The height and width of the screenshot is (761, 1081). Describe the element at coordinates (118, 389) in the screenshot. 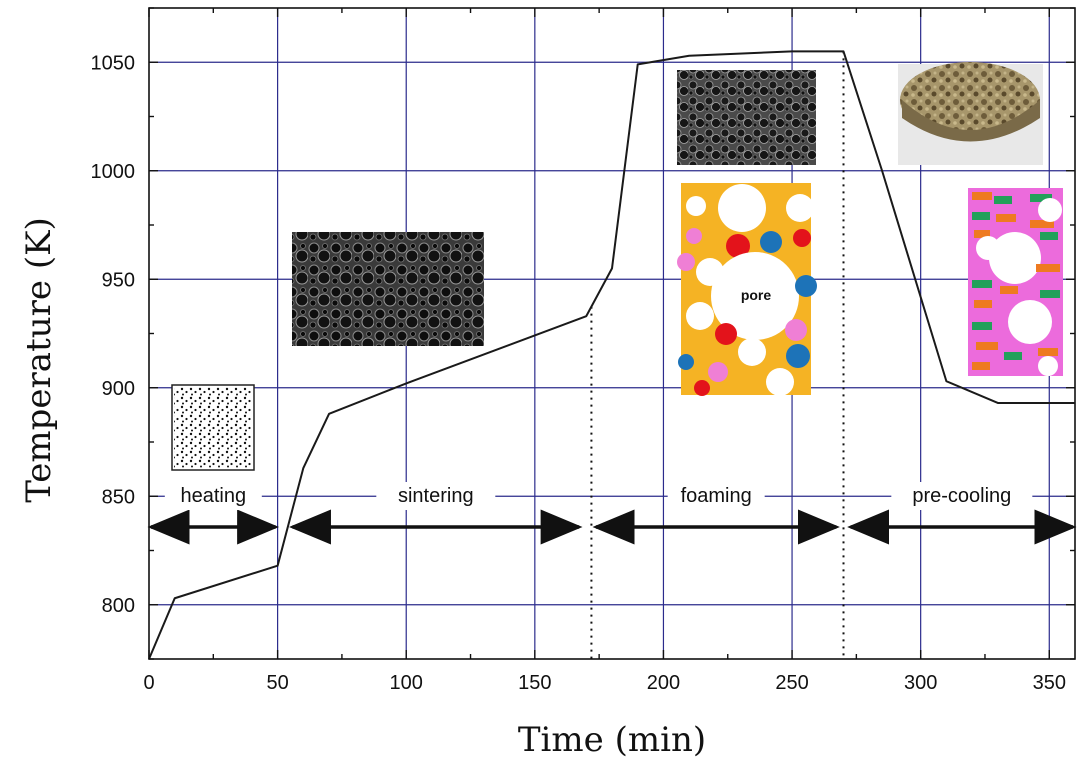

I see `y-tick-label-900: 900` at that location.